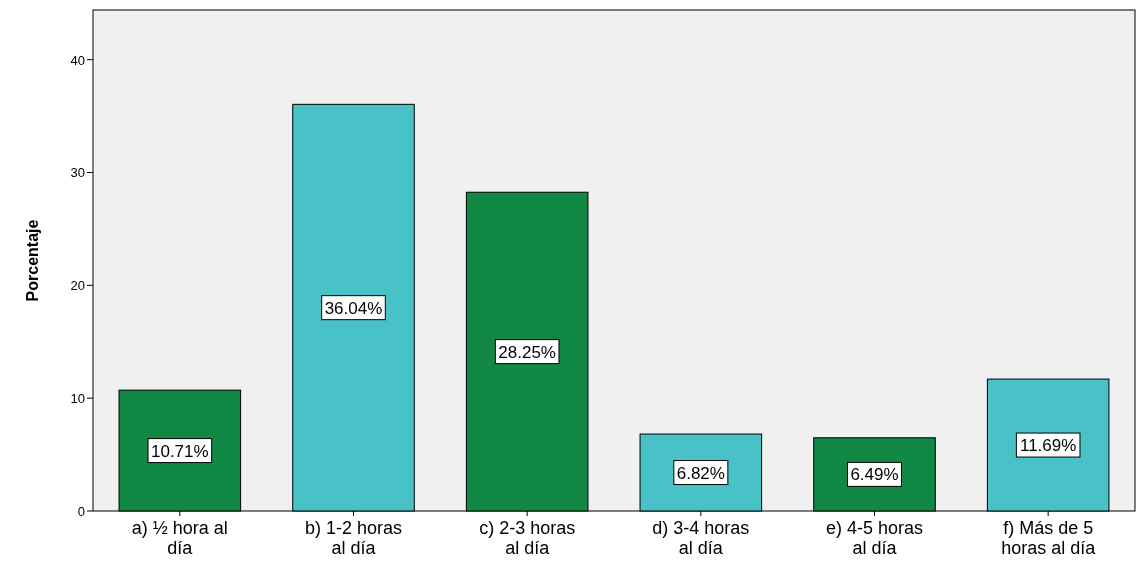 The width and height of the screenshot is (1148, 569). Describe the element at coordinates (77, 286) in the screenshot. I see `y-tick-label: 20` at that location.